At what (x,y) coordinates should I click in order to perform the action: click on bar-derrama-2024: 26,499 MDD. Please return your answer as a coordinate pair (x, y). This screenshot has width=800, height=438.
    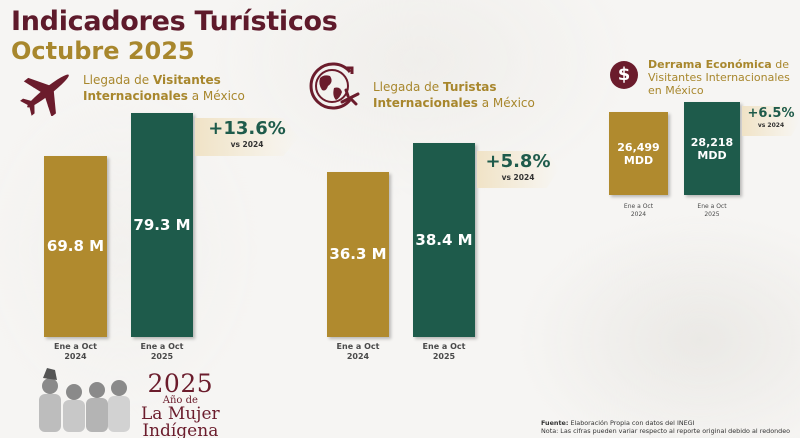
    Looking at the image, I should click on (638, 153).